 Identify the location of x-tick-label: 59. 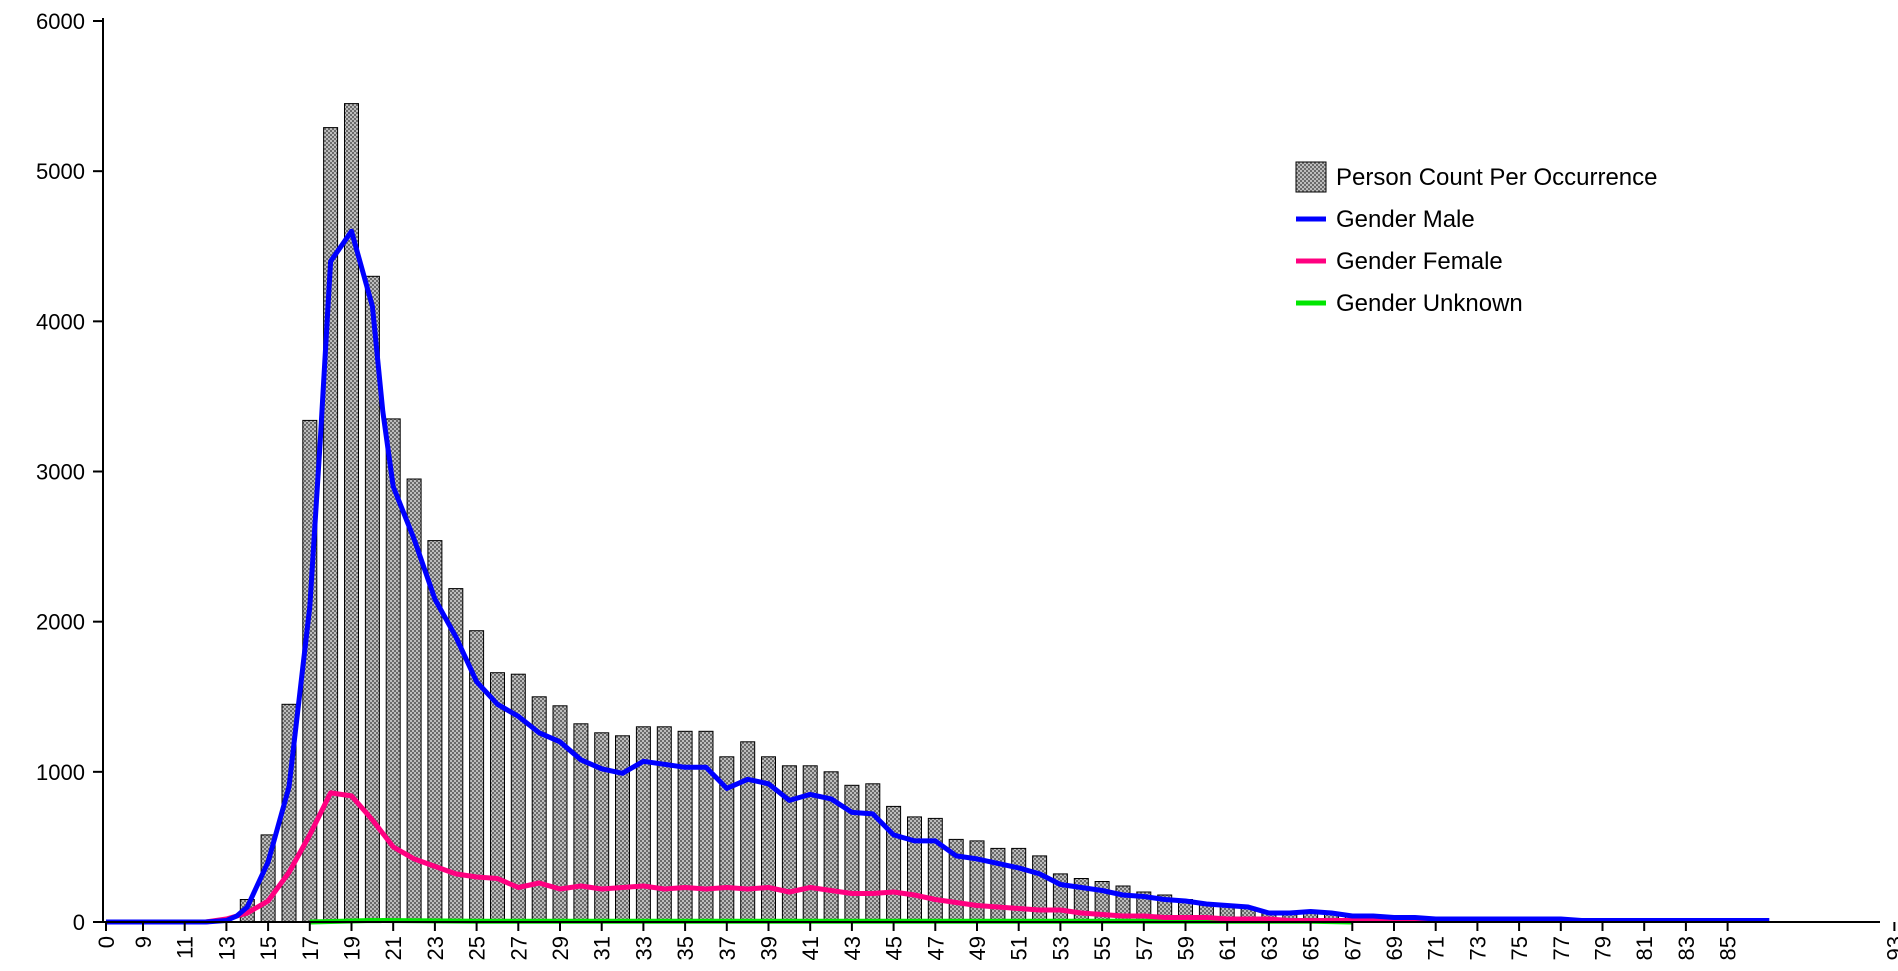
(1186, 948).